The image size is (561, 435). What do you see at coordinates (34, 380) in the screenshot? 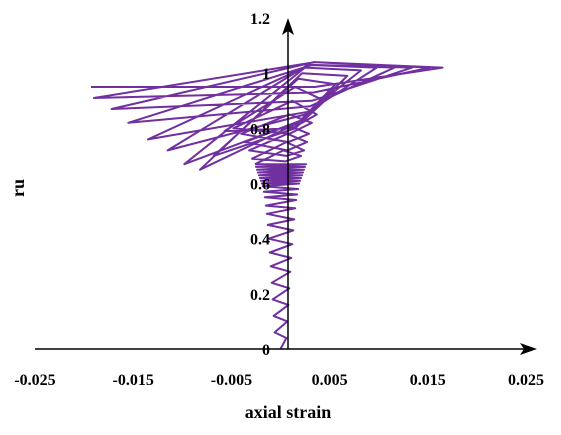
I see `x-tick-label: -0.025` at bounding box center [34, 380].